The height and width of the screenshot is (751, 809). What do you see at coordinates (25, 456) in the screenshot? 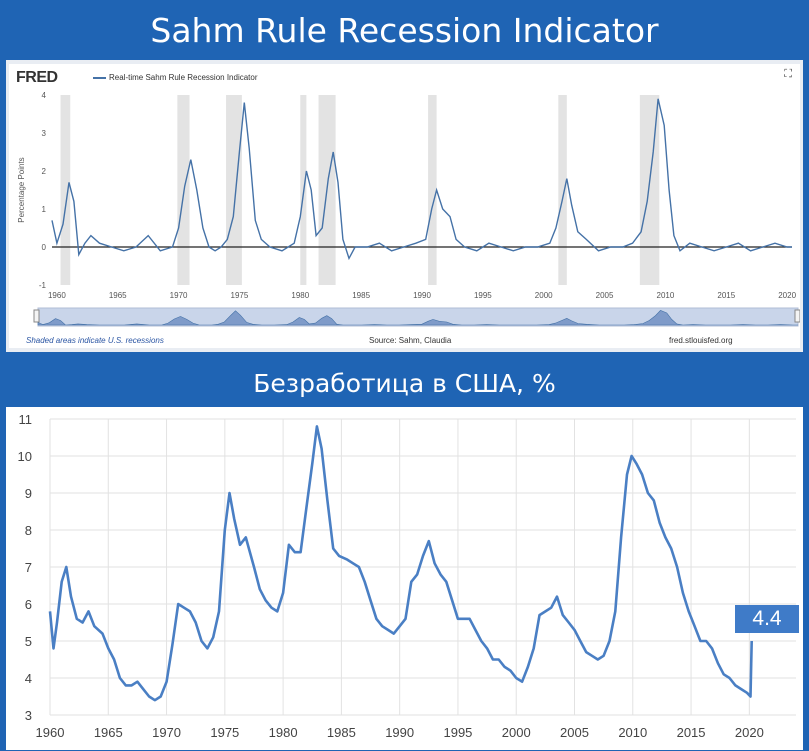
I see `y-tick-label: 10` at bounding box center [25, 456].